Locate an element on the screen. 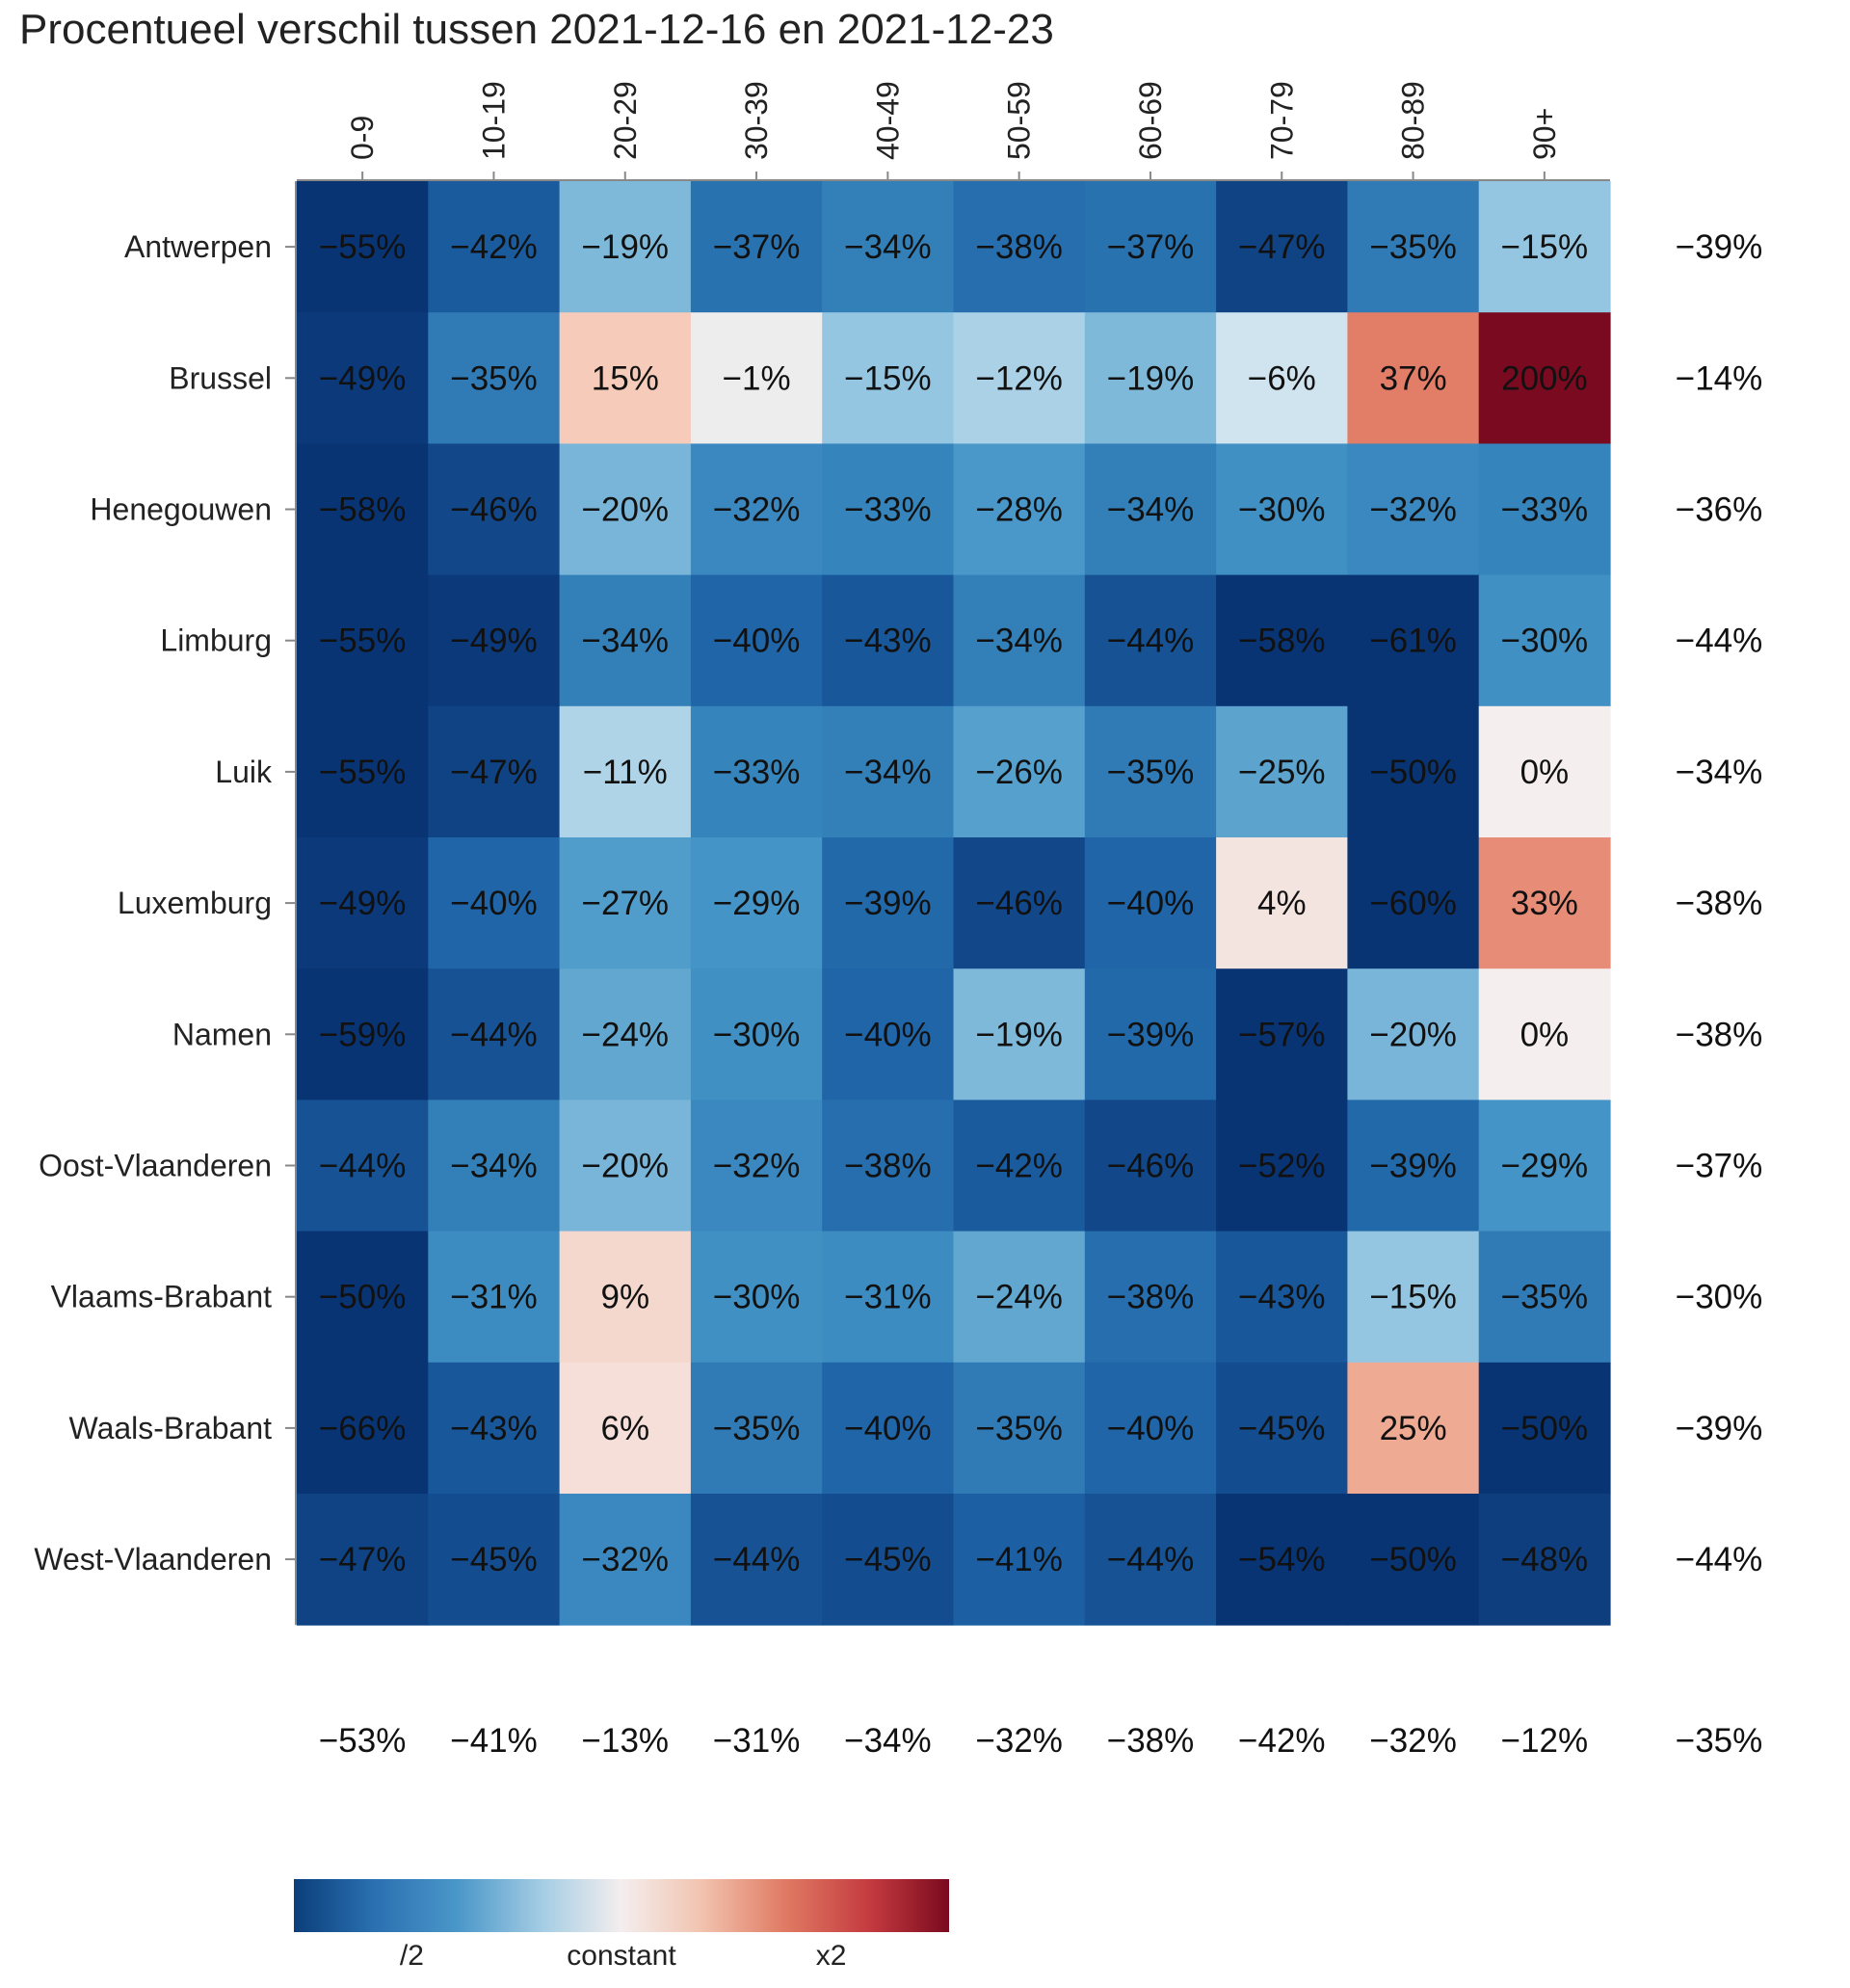 This screenshot has width=1850, height=1988. row-label: Luik is located at coordinates (244, 772).